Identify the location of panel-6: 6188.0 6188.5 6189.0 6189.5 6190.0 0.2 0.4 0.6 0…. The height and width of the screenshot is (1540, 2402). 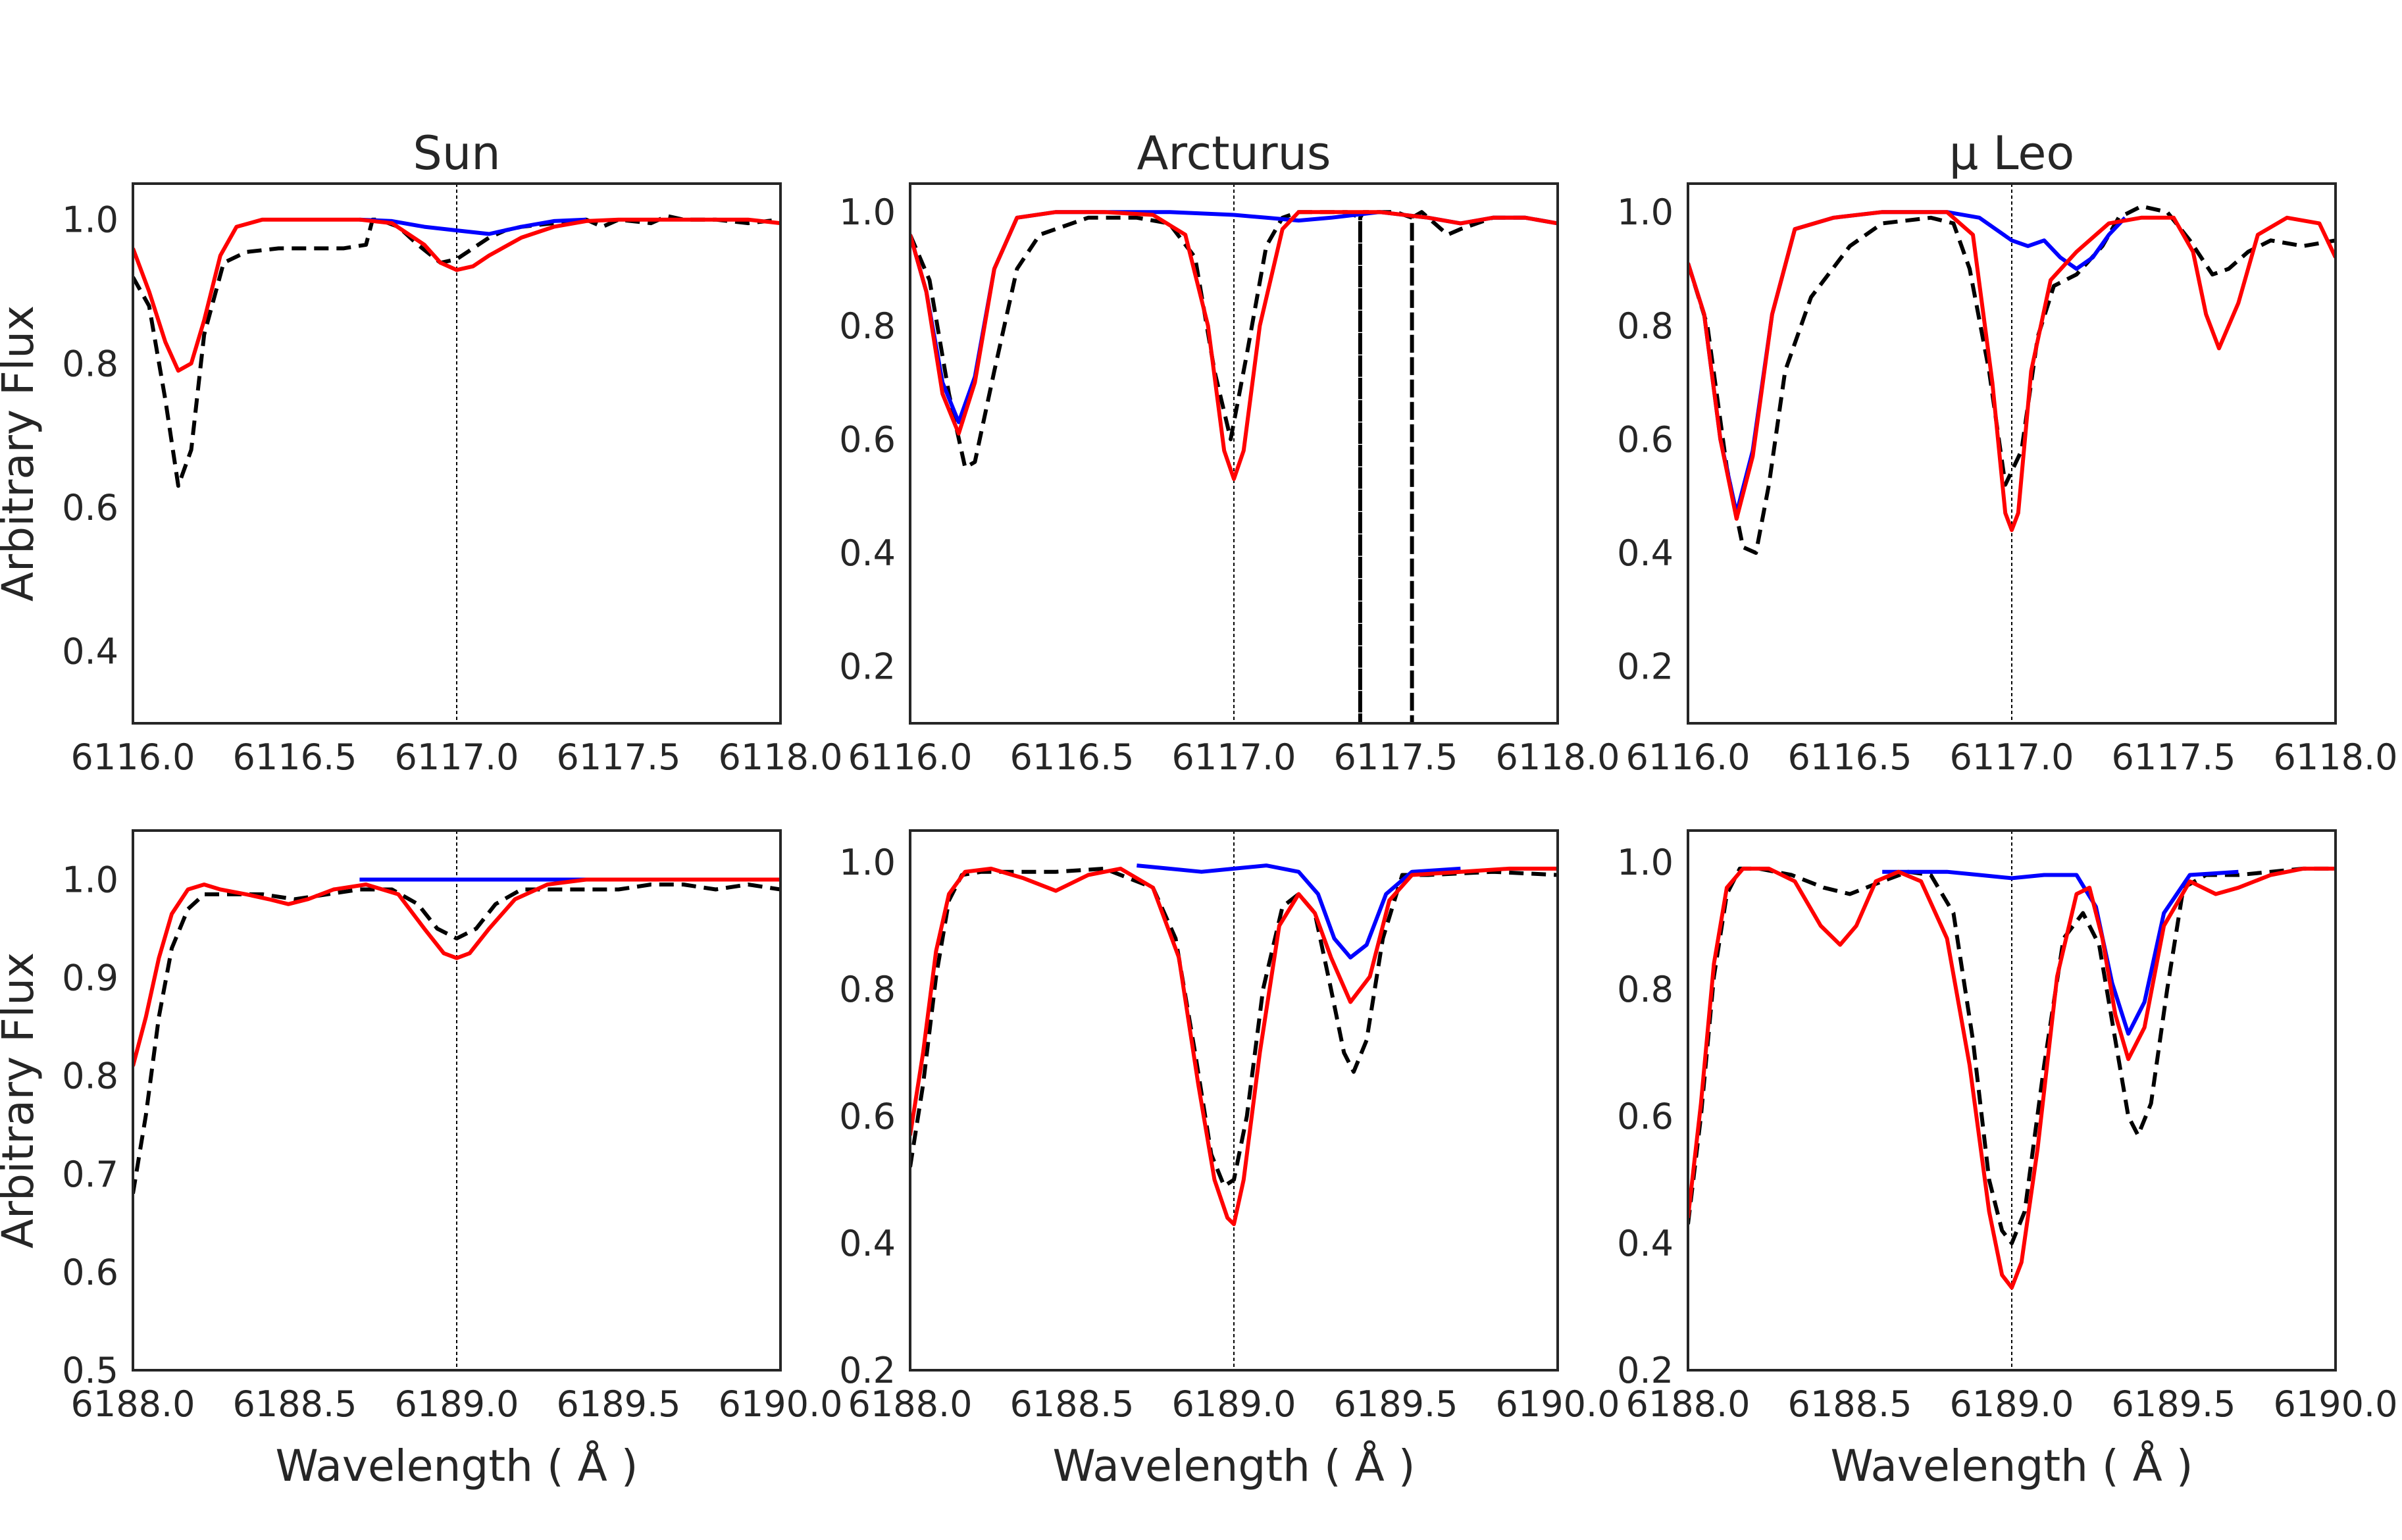
(2008, 1160).